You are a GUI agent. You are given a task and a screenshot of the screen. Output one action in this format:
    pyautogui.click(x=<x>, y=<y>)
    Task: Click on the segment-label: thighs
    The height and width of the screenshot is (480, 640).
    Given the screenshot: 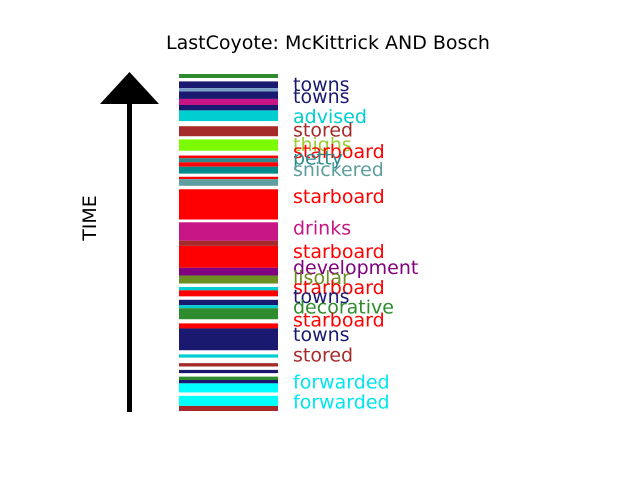 What is the action you would take?
    pyautogui.click(x=322, y=145)
    